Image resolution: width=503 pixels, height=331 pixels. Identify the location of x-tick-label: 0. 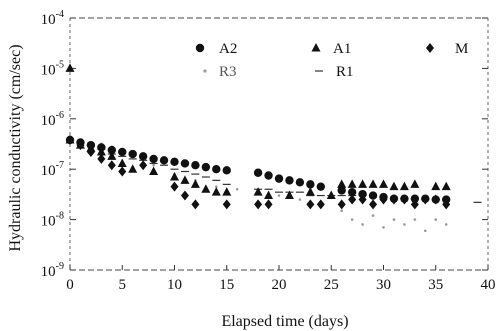
(70, 285).